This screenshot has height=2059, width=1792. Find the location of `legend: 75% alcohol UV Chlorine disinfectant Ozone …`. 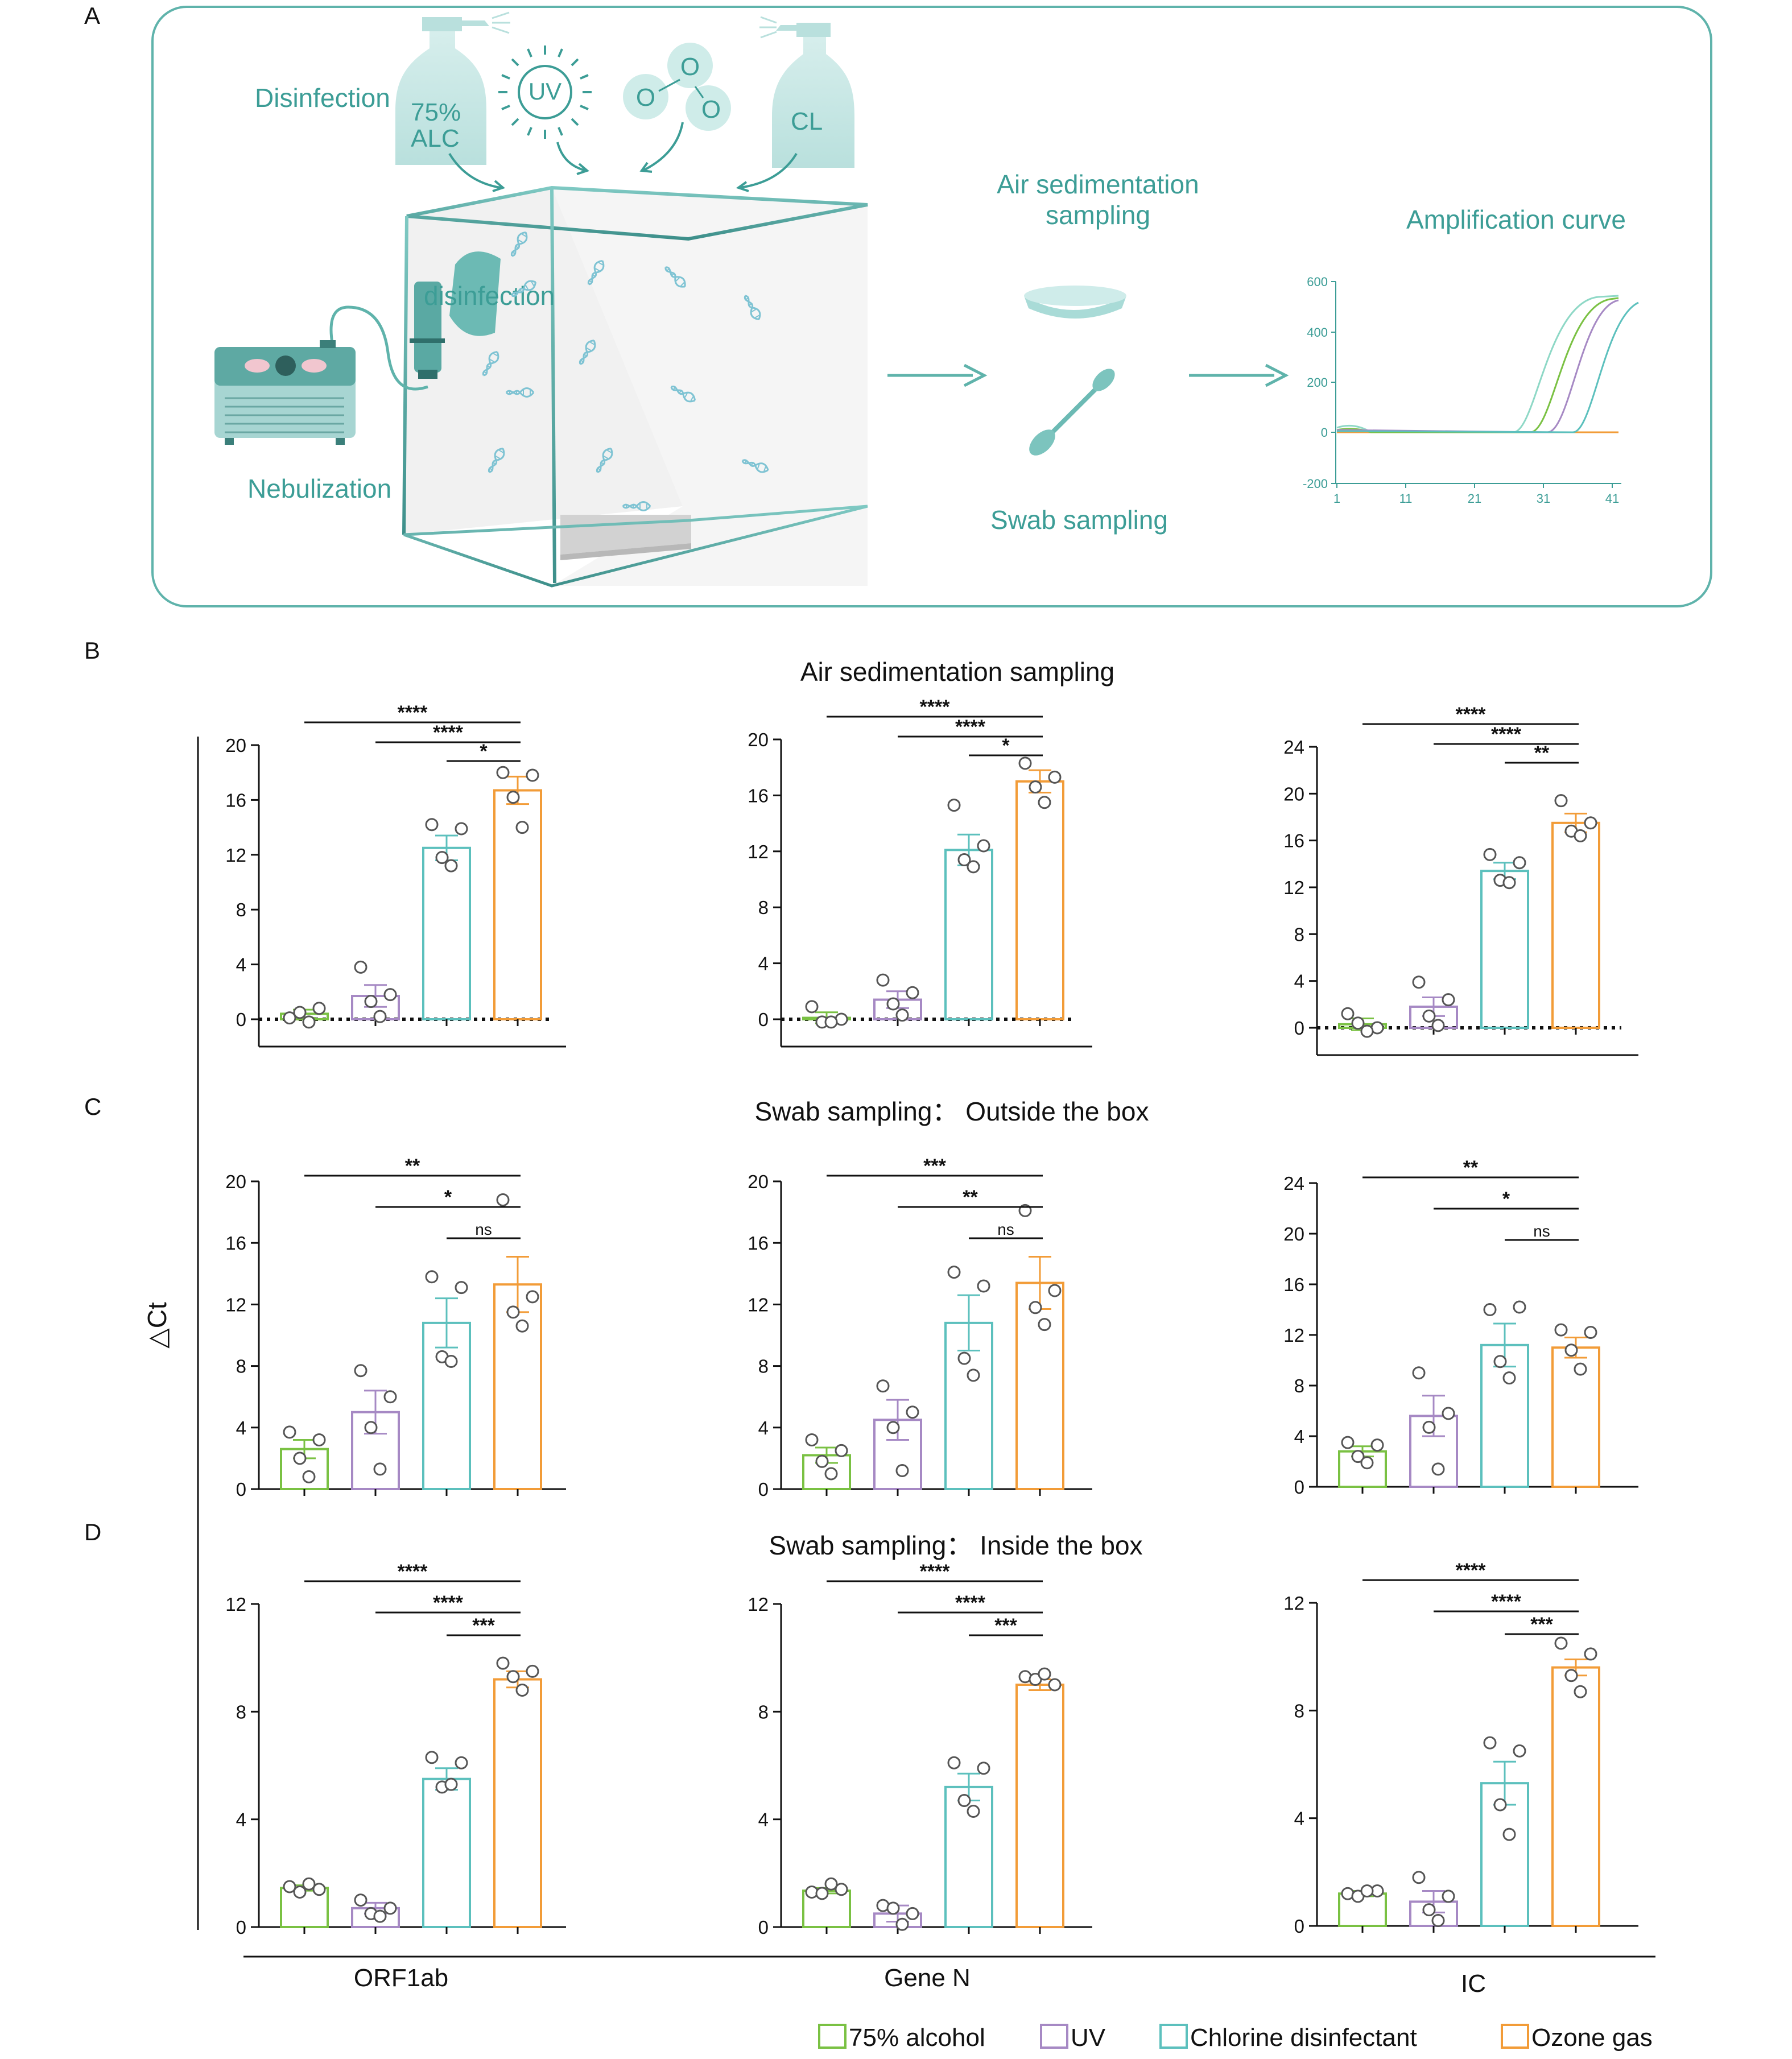

legend: 75% alcohol UV Chlorine disinfectant Ozone … is located at coordinates (1235, 2038).